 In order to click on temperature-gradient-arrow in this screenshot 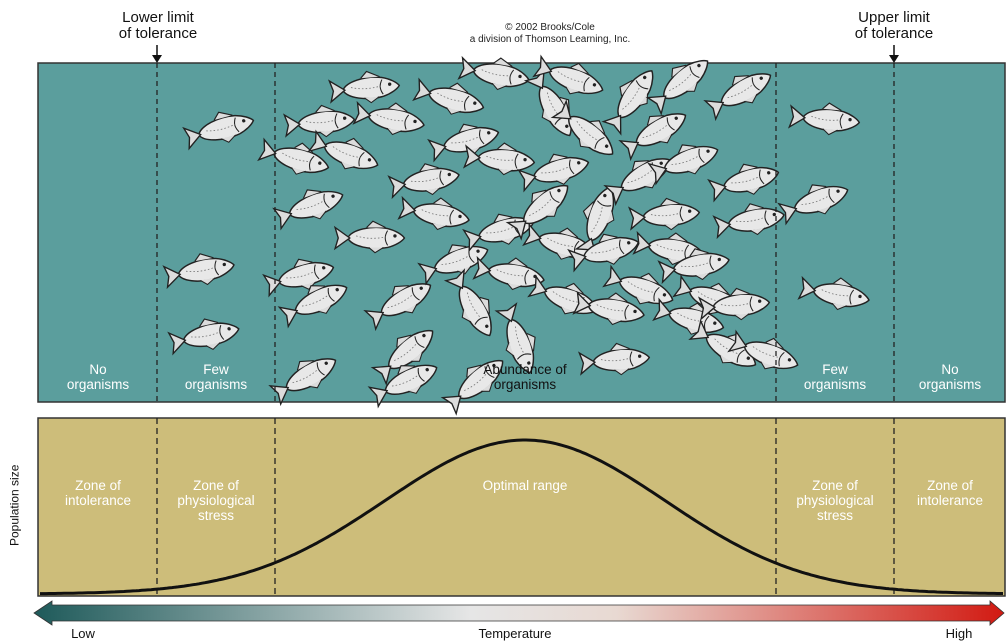, I will do `click(519, 613)`.